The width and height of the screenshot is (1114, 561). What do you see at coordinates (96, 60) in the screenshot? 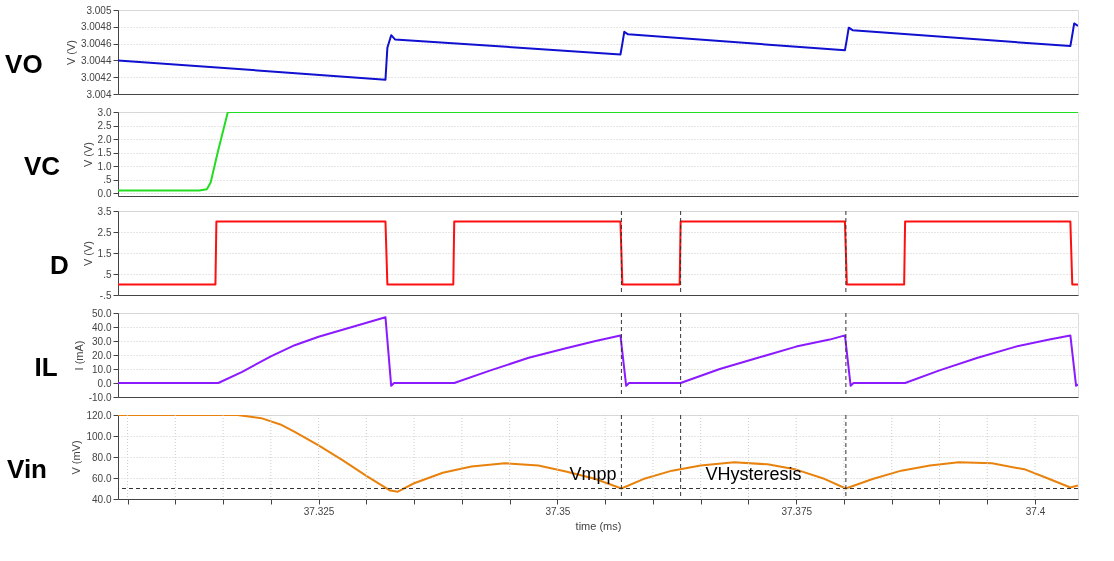
I see `y-tick-label: 3.0044` at bounding box center [96, 60].